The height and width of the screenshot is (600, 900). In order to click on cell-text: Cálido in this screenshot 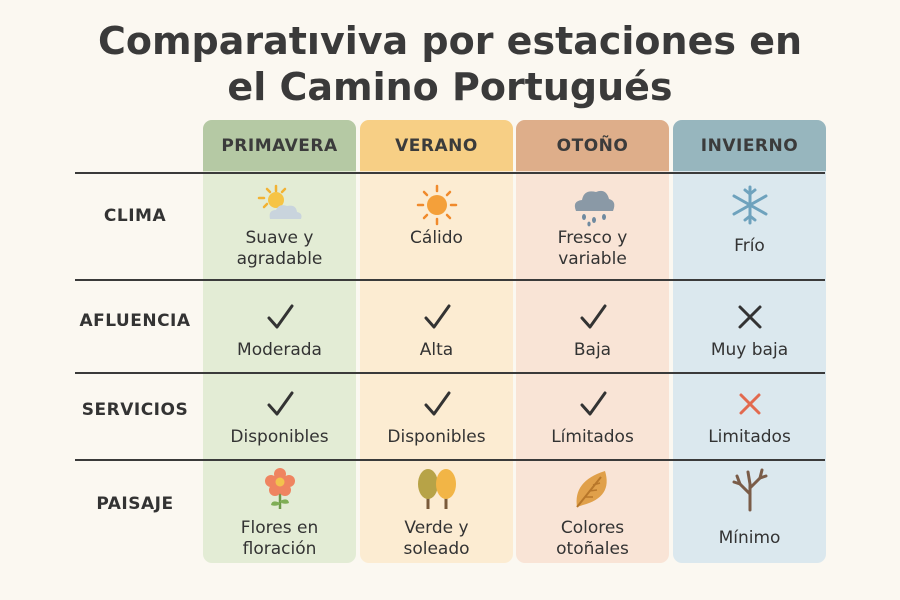, I will do `click(436, 238)`.